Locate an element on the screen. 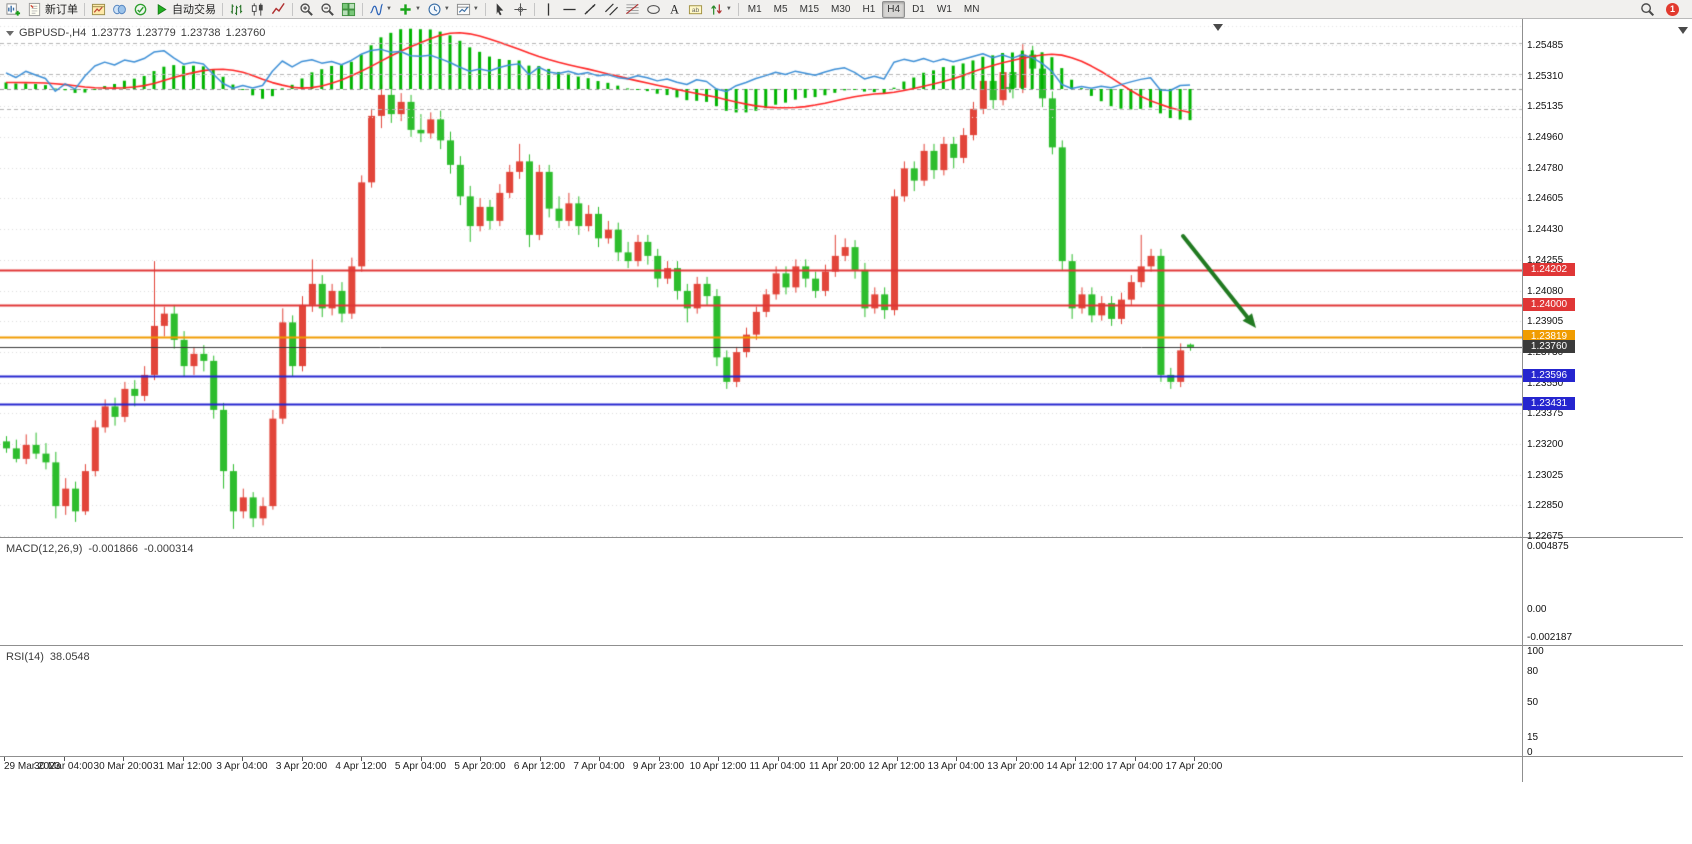  time-axis-label: 3 Apr 04:00 is located at coordinates (242, 766).